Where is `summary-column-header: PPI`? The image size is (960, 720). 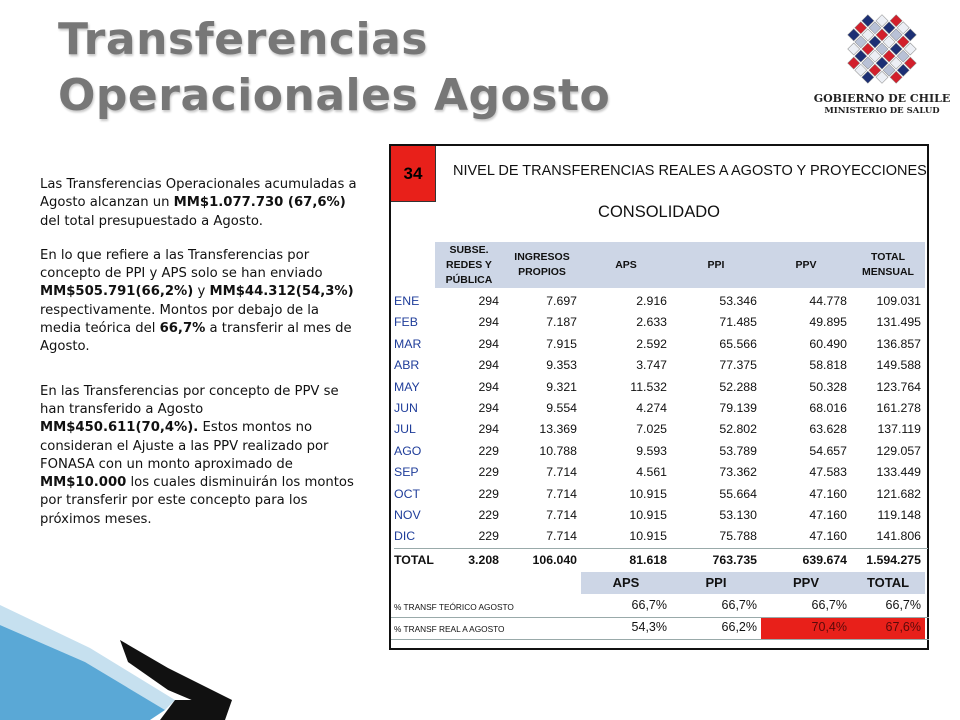 summary-column-header: PPI is located at coordinates (716, 583).